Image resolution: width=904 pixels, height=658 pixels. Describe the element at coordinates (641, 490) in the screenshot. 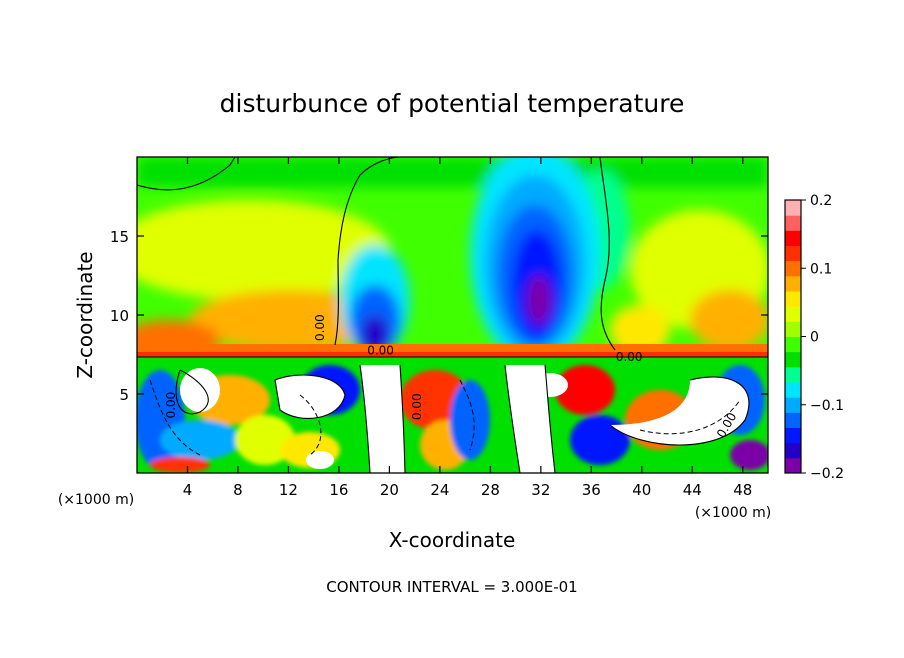

I see `x-tick-label: 40` at that location.